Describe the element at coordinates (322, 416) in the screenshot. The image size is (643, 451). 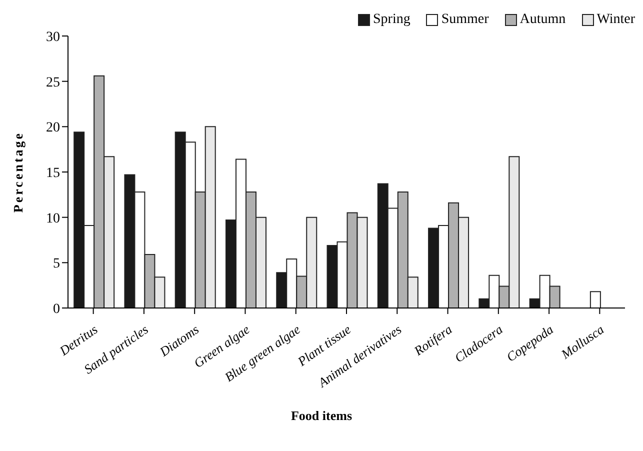
I see `x-axis-title: Food items` at that location.